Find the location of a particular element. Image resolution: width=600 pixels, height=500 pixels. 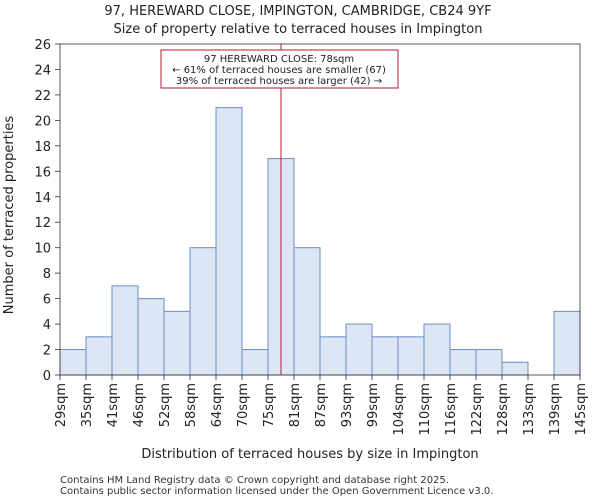

x-tick-label-29sqm: 29sqm is located at coordinates (61, 405).